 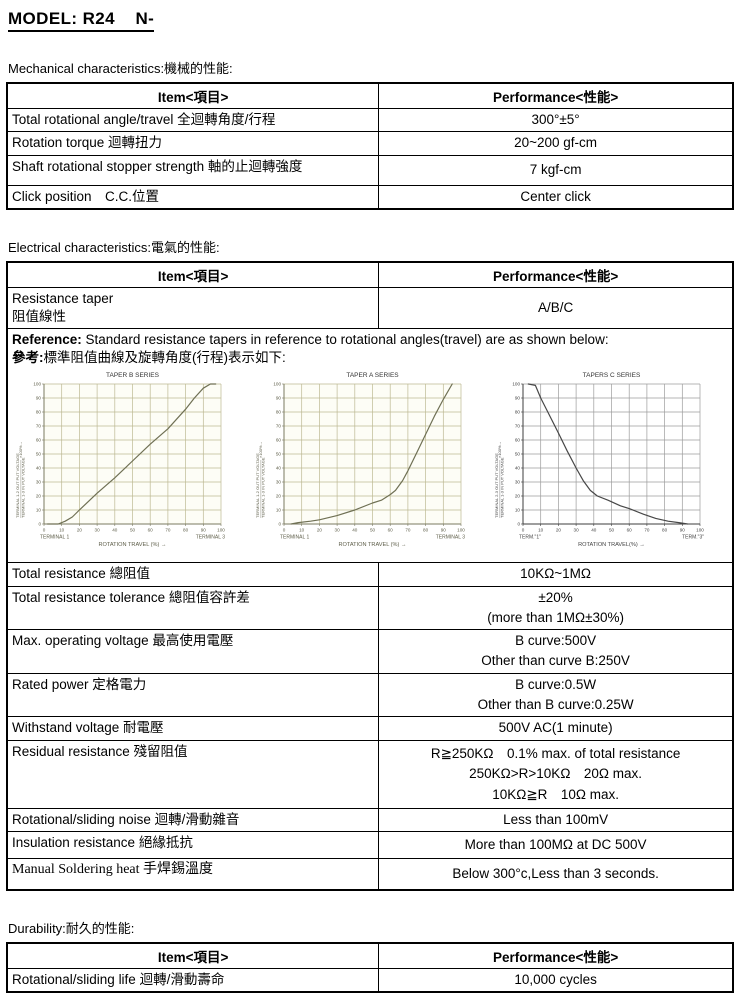 What do you see at coordinates (28, 357) in the screenshot?
I see `reference-label-zh: 參考:` at bounding box center [28, 357].